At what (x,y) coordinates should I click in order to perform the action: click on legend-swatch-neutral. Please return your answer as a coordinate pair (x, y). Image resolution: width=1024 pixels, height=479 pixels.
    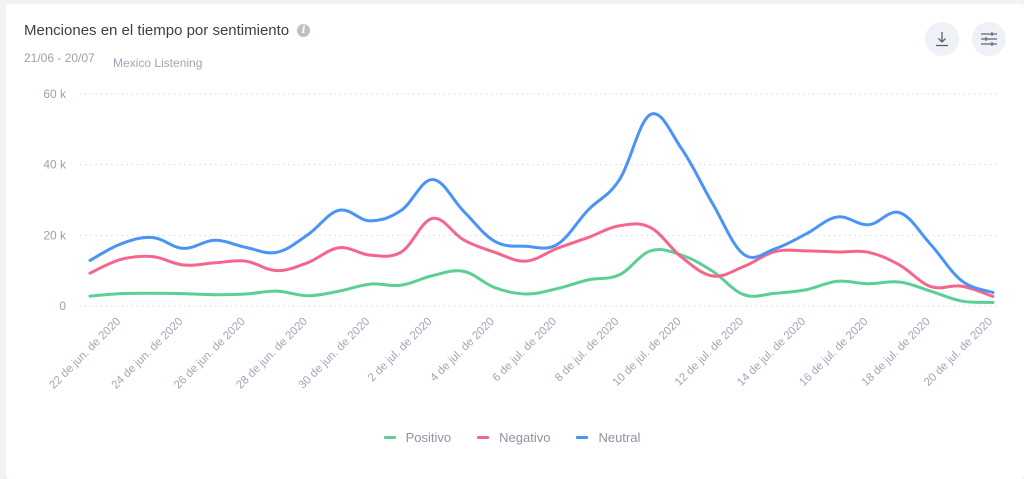
    Looking at the image, I should click on (582, 437).